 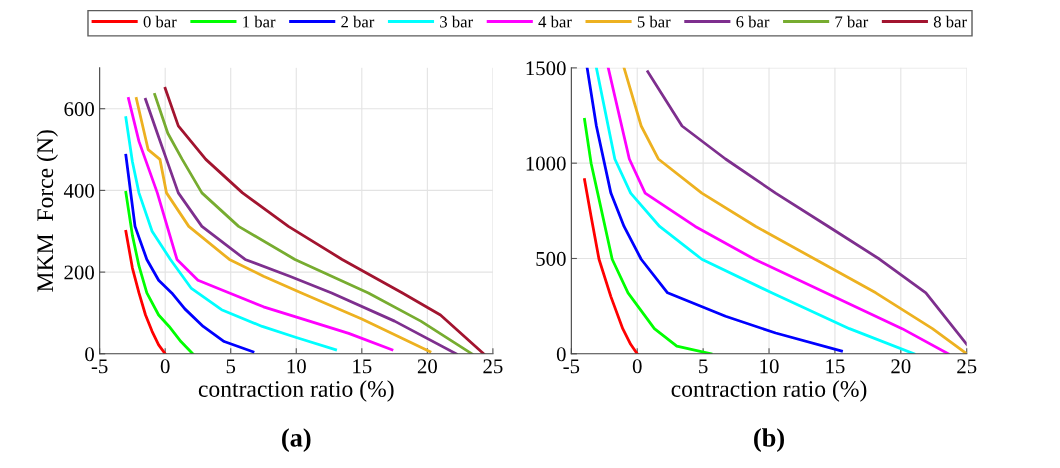 I want to click on legend-label: 0 bar, so click(x=160, y=21).